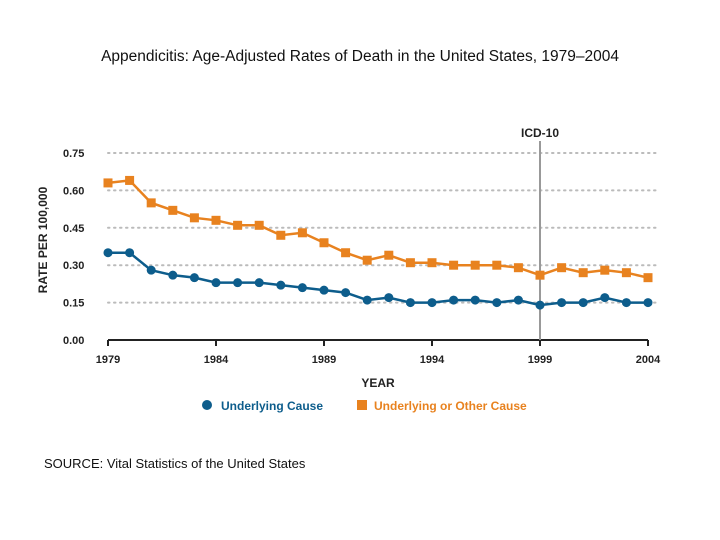  Describe the element at coordinates (73, 191) in the screenshot. I see `y-tick-label: 0.60` at that location.